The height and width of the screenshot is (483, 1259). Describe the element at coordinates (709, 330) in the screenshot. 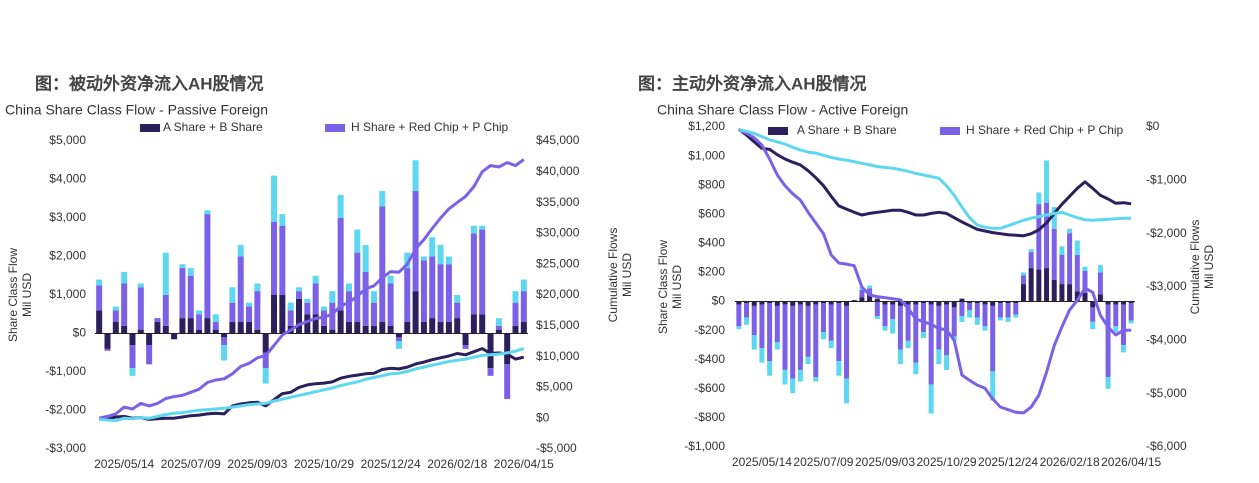

I see `y-tick-label: -$200` at that location.